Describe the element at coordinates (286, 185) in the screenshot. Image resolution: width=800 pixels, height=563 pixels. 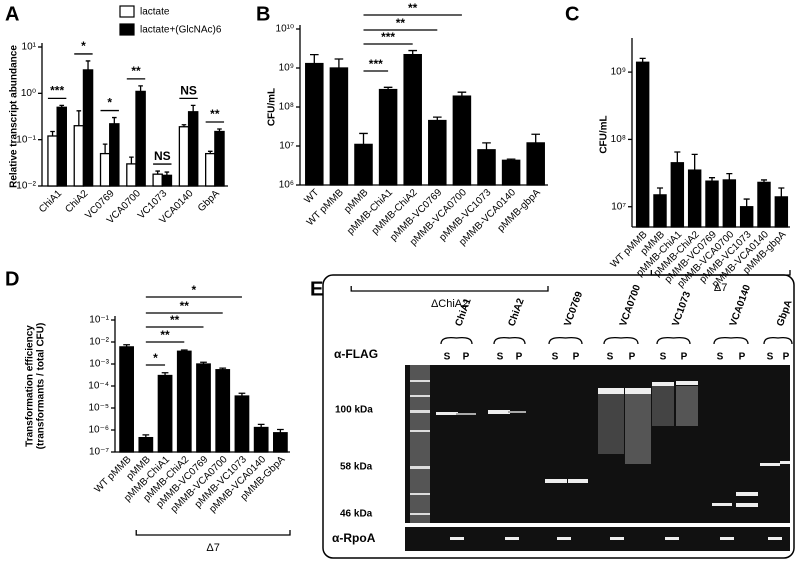
I see `y-tick-label: 10⁶` at that location.